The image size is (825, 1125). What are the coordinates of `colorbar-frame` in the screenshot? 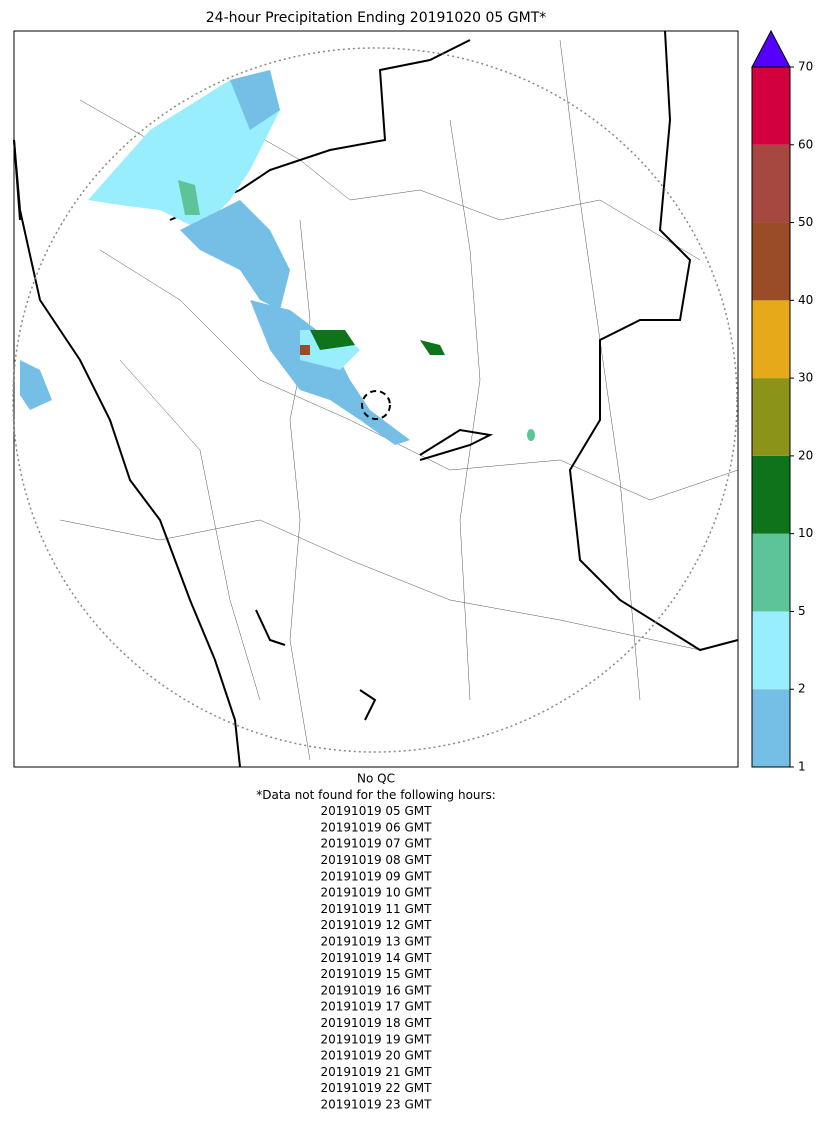 It's located at (771, 417).